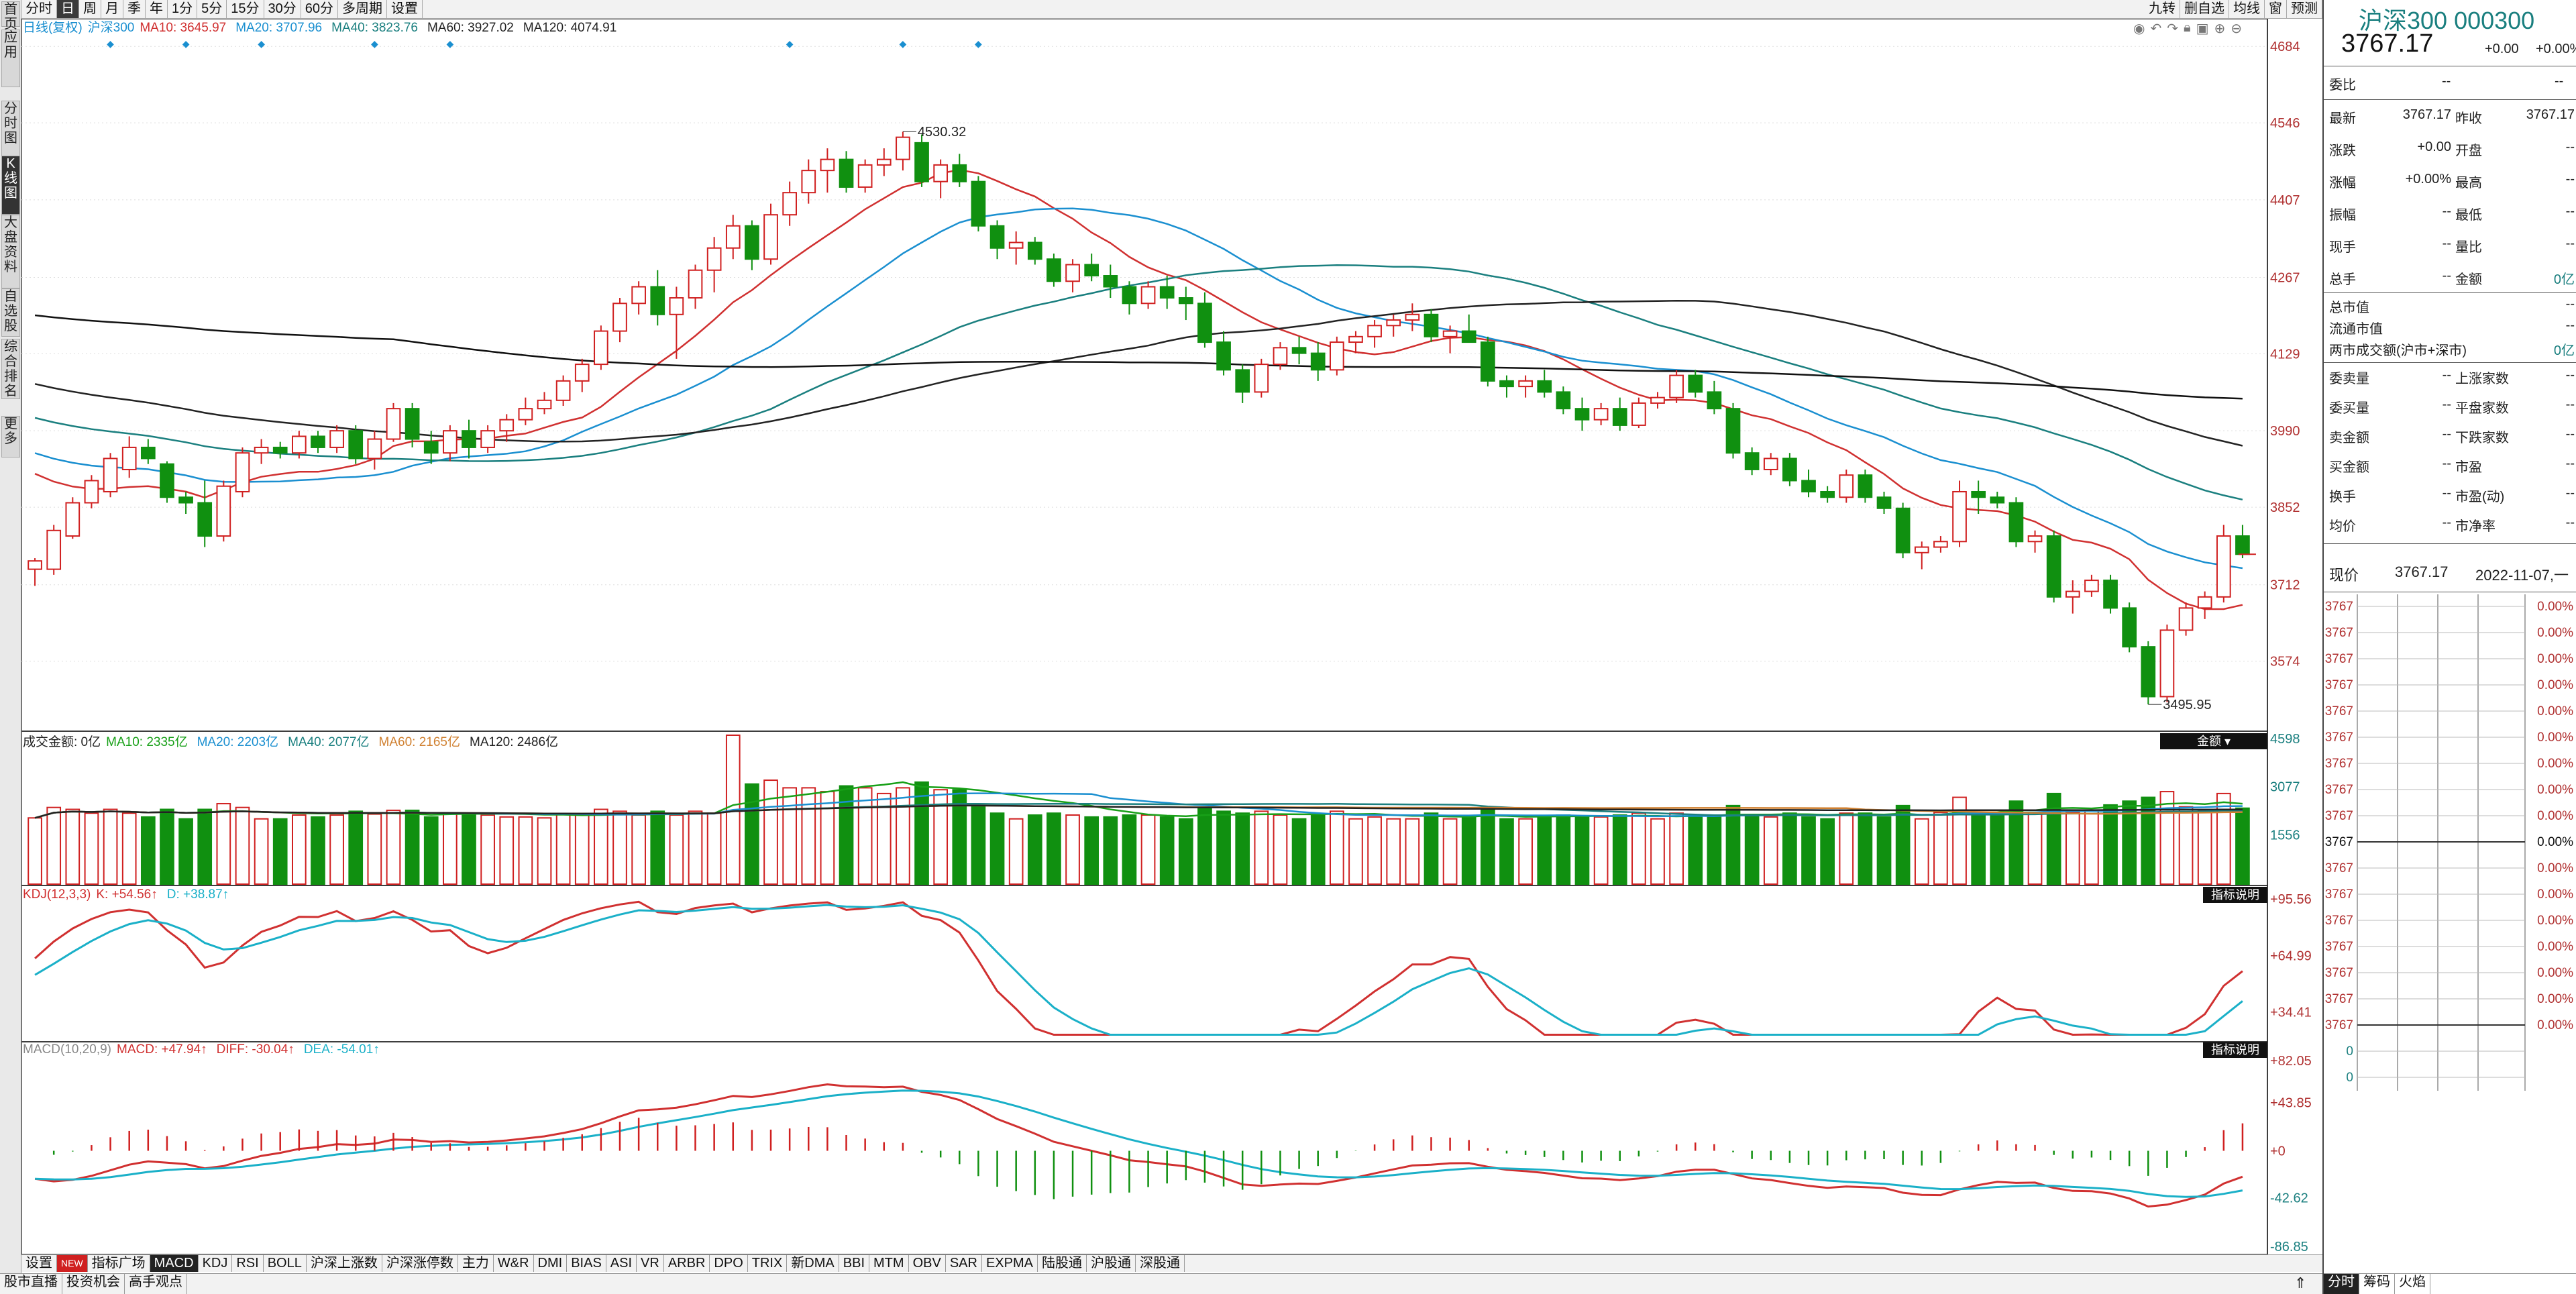 Image resolution: width=2576 pixels, height=1294 pixels. I want to click on bottom-tab-1: 投资机会, so click(93, 1284).